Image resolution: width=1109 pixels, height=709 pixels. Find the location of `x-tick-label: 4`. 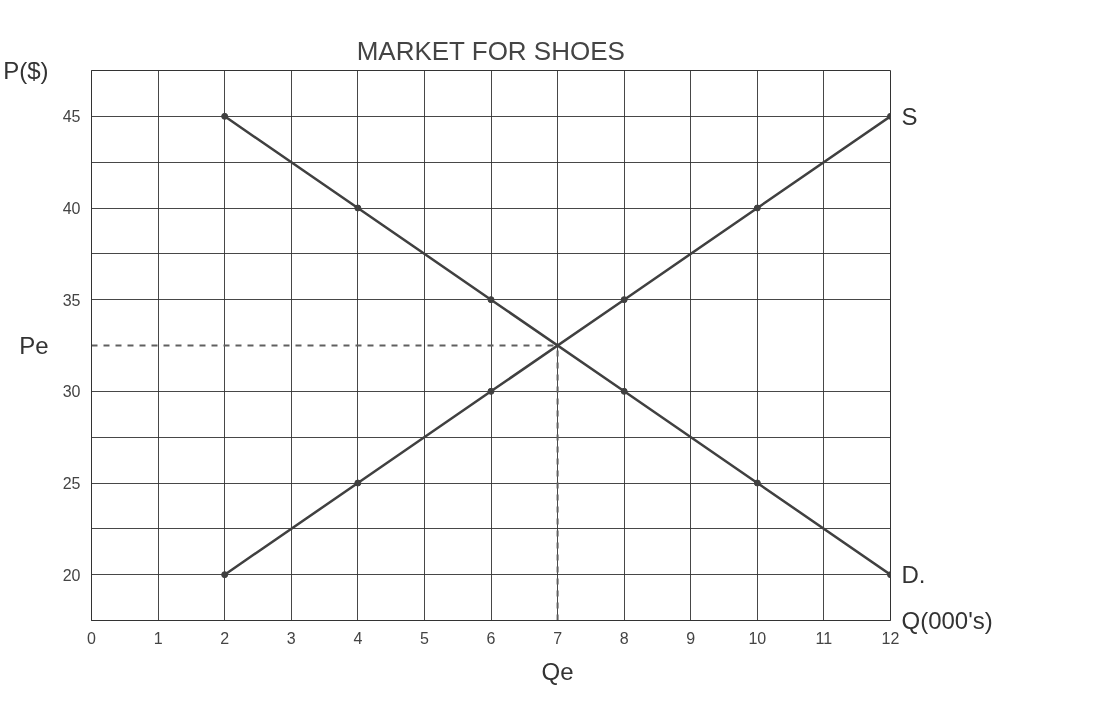

x-tick-label: 4 is located at coordinates (358, 638).